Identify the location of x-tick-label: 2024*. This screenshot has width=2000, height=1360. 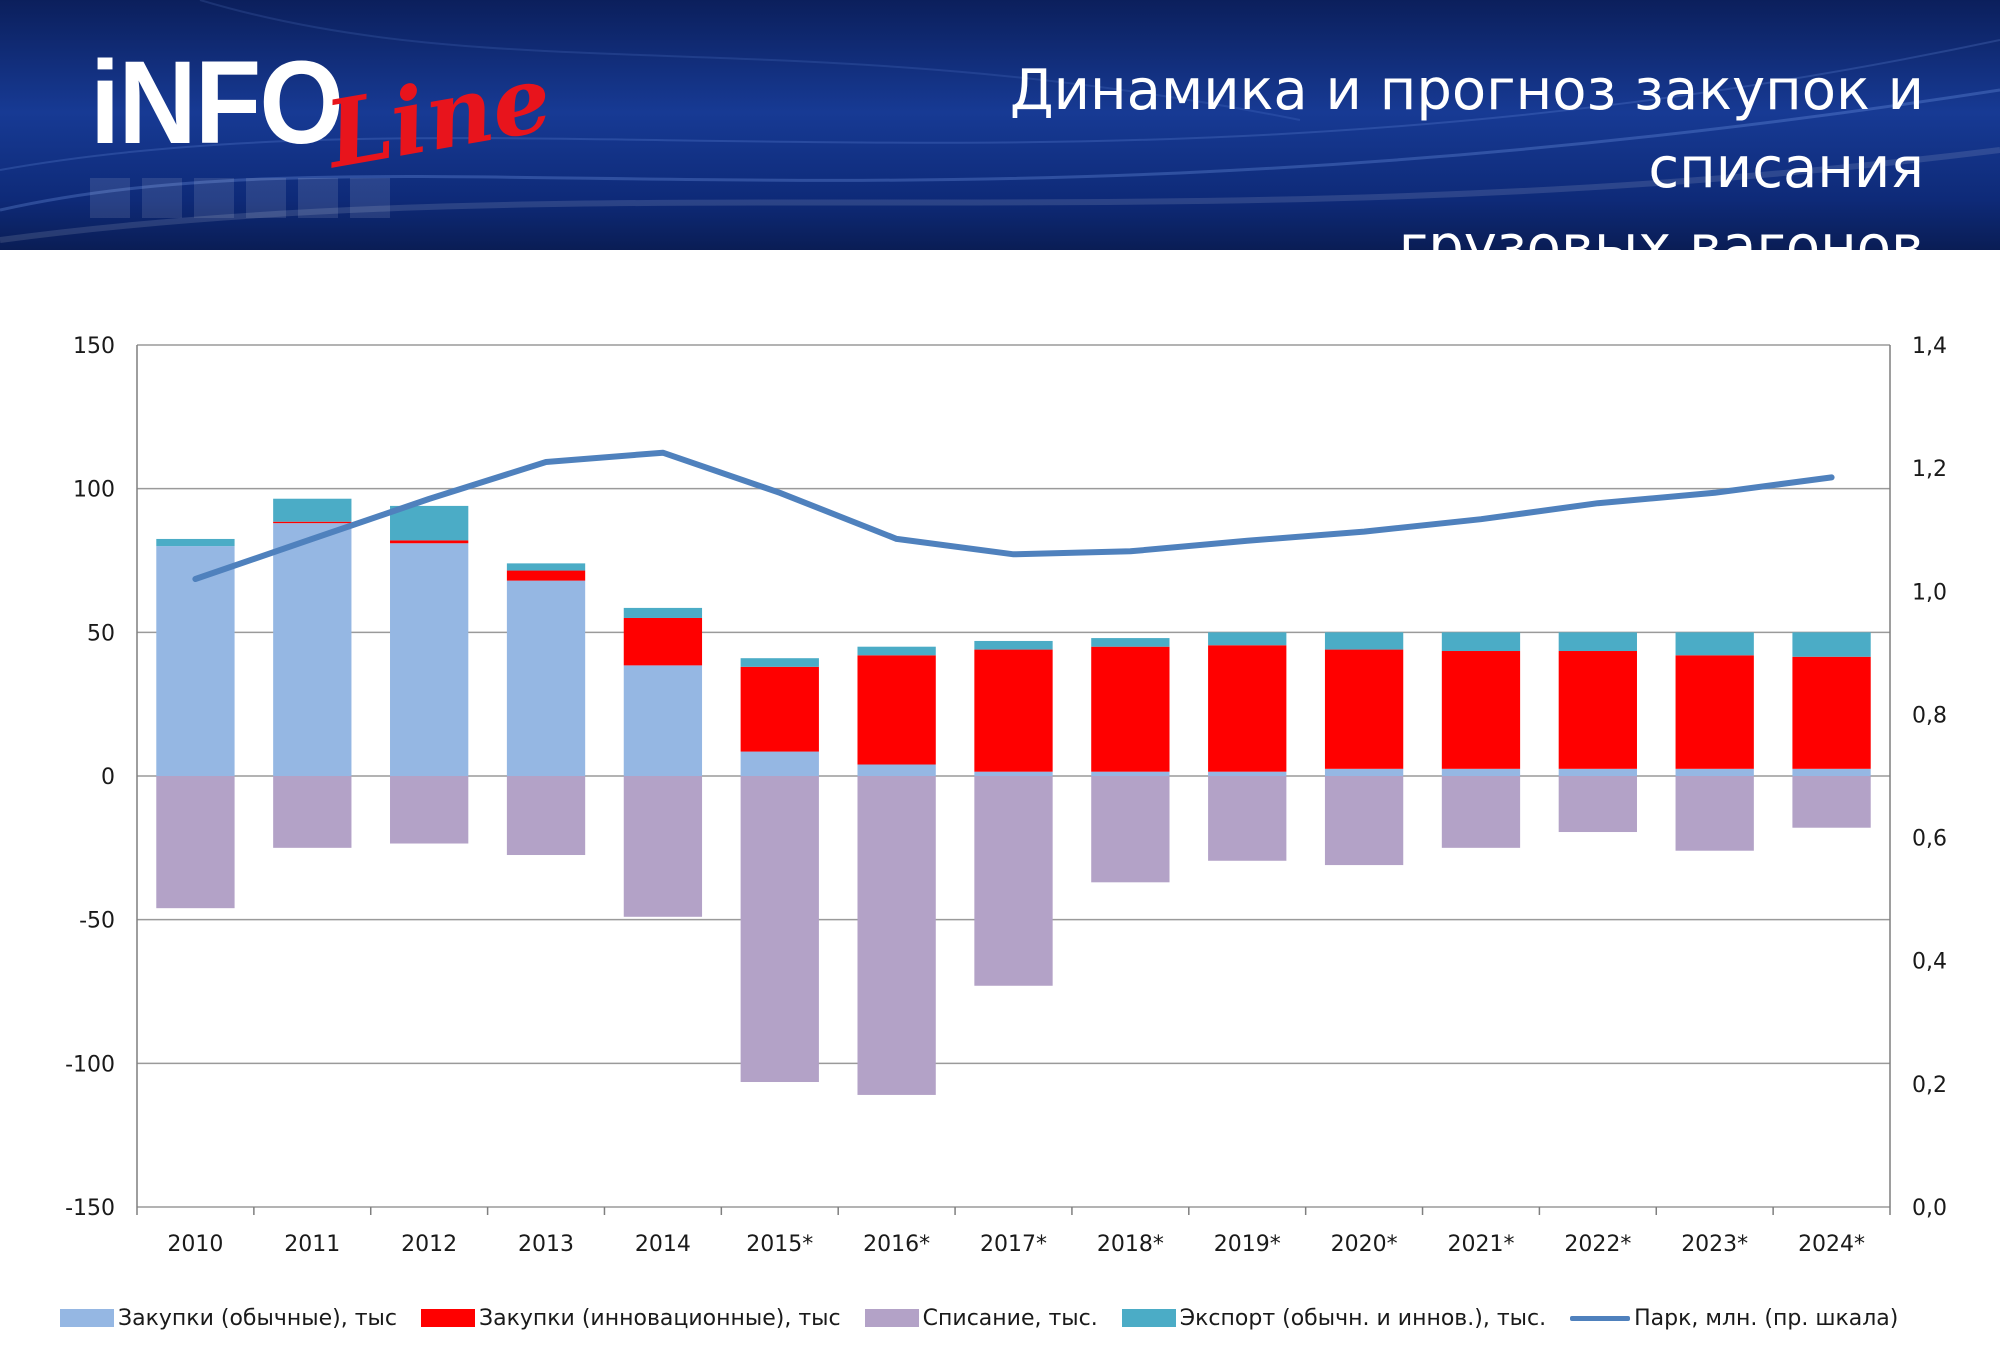
(1831, 1244).